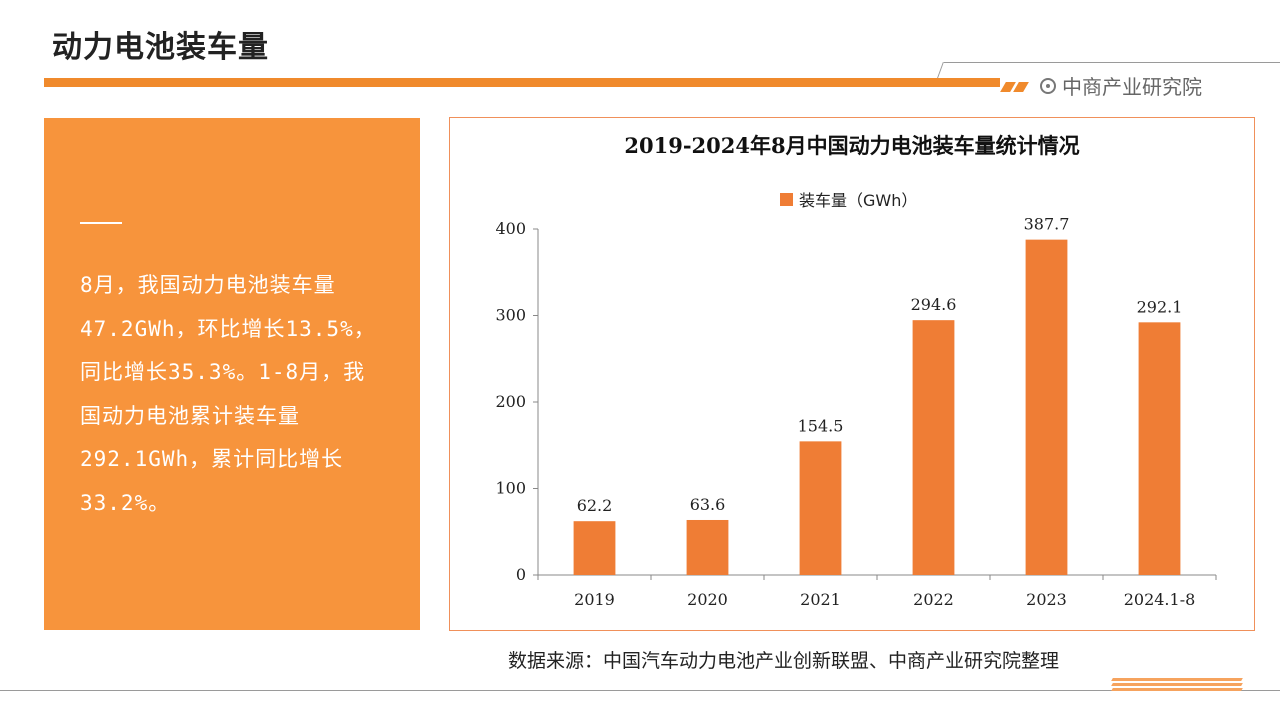 The width and height of the screenshot is (1280, 722). Describe the element at coordinates (1014, 86) in the screenshot. I see `header-stripes` at that location.